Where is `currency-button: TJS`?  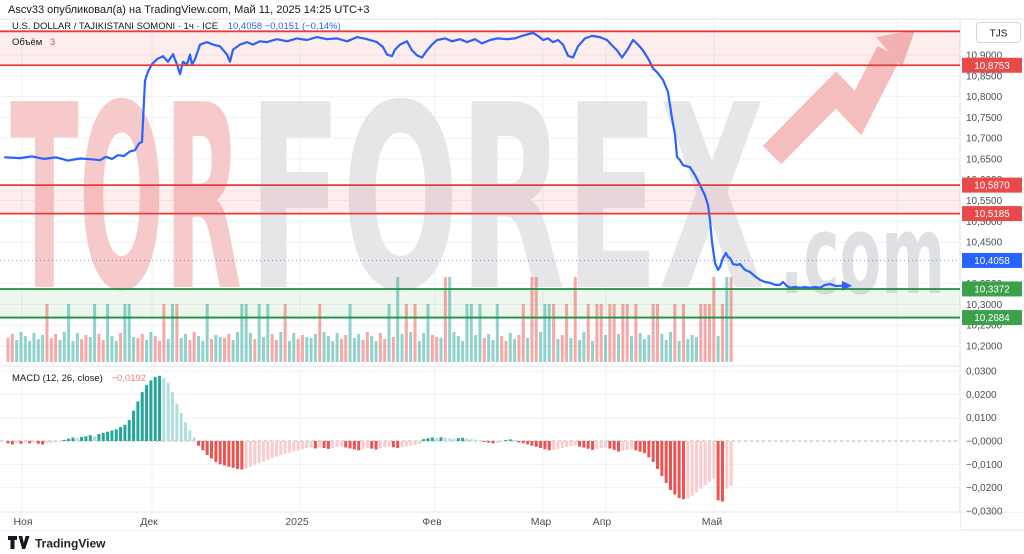
currency-button: TJS is located at coordinates (998, 32).